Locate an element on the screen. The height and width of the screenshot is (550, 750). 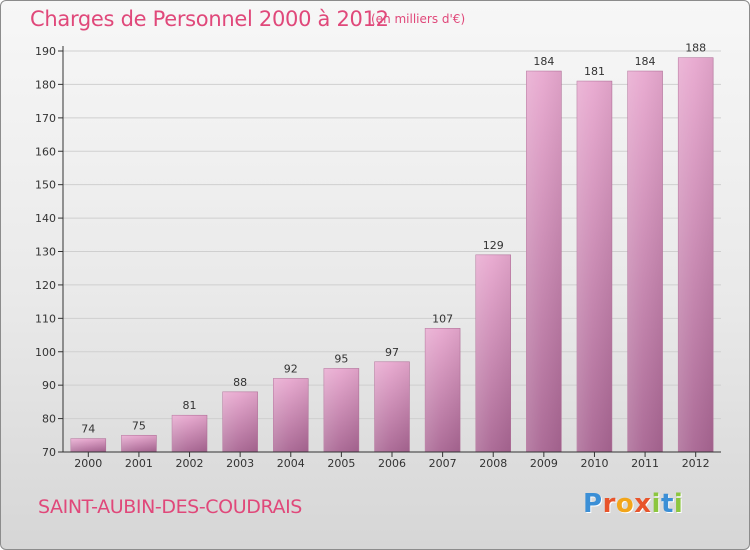
bar-value-label: 88 is located at coordinates (240, 382).